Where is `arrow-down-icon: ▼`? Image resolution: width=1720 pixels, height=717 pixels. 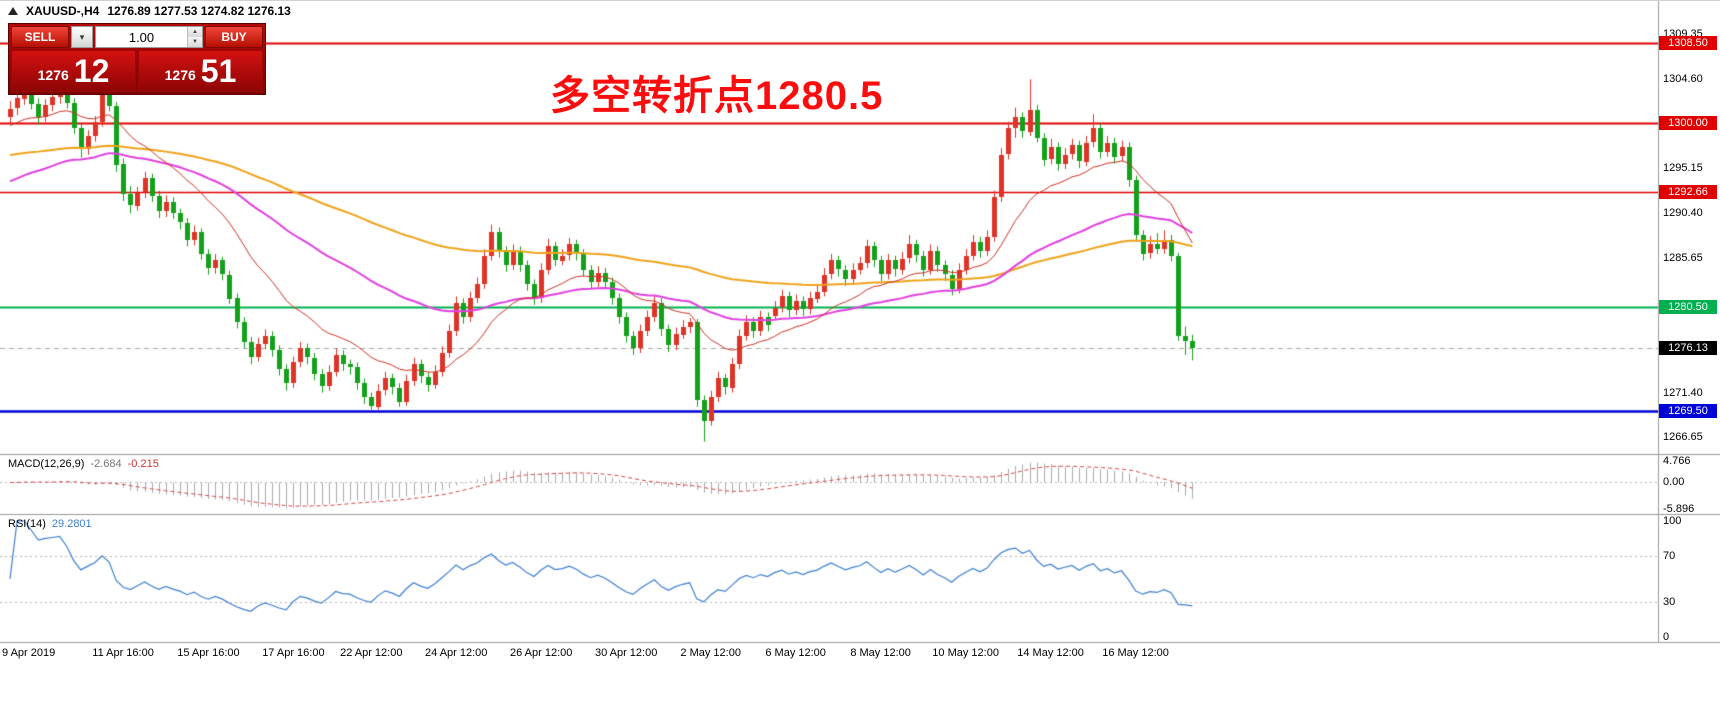 arrow-down-icon: ▼ is located at coordinates (195, 42).